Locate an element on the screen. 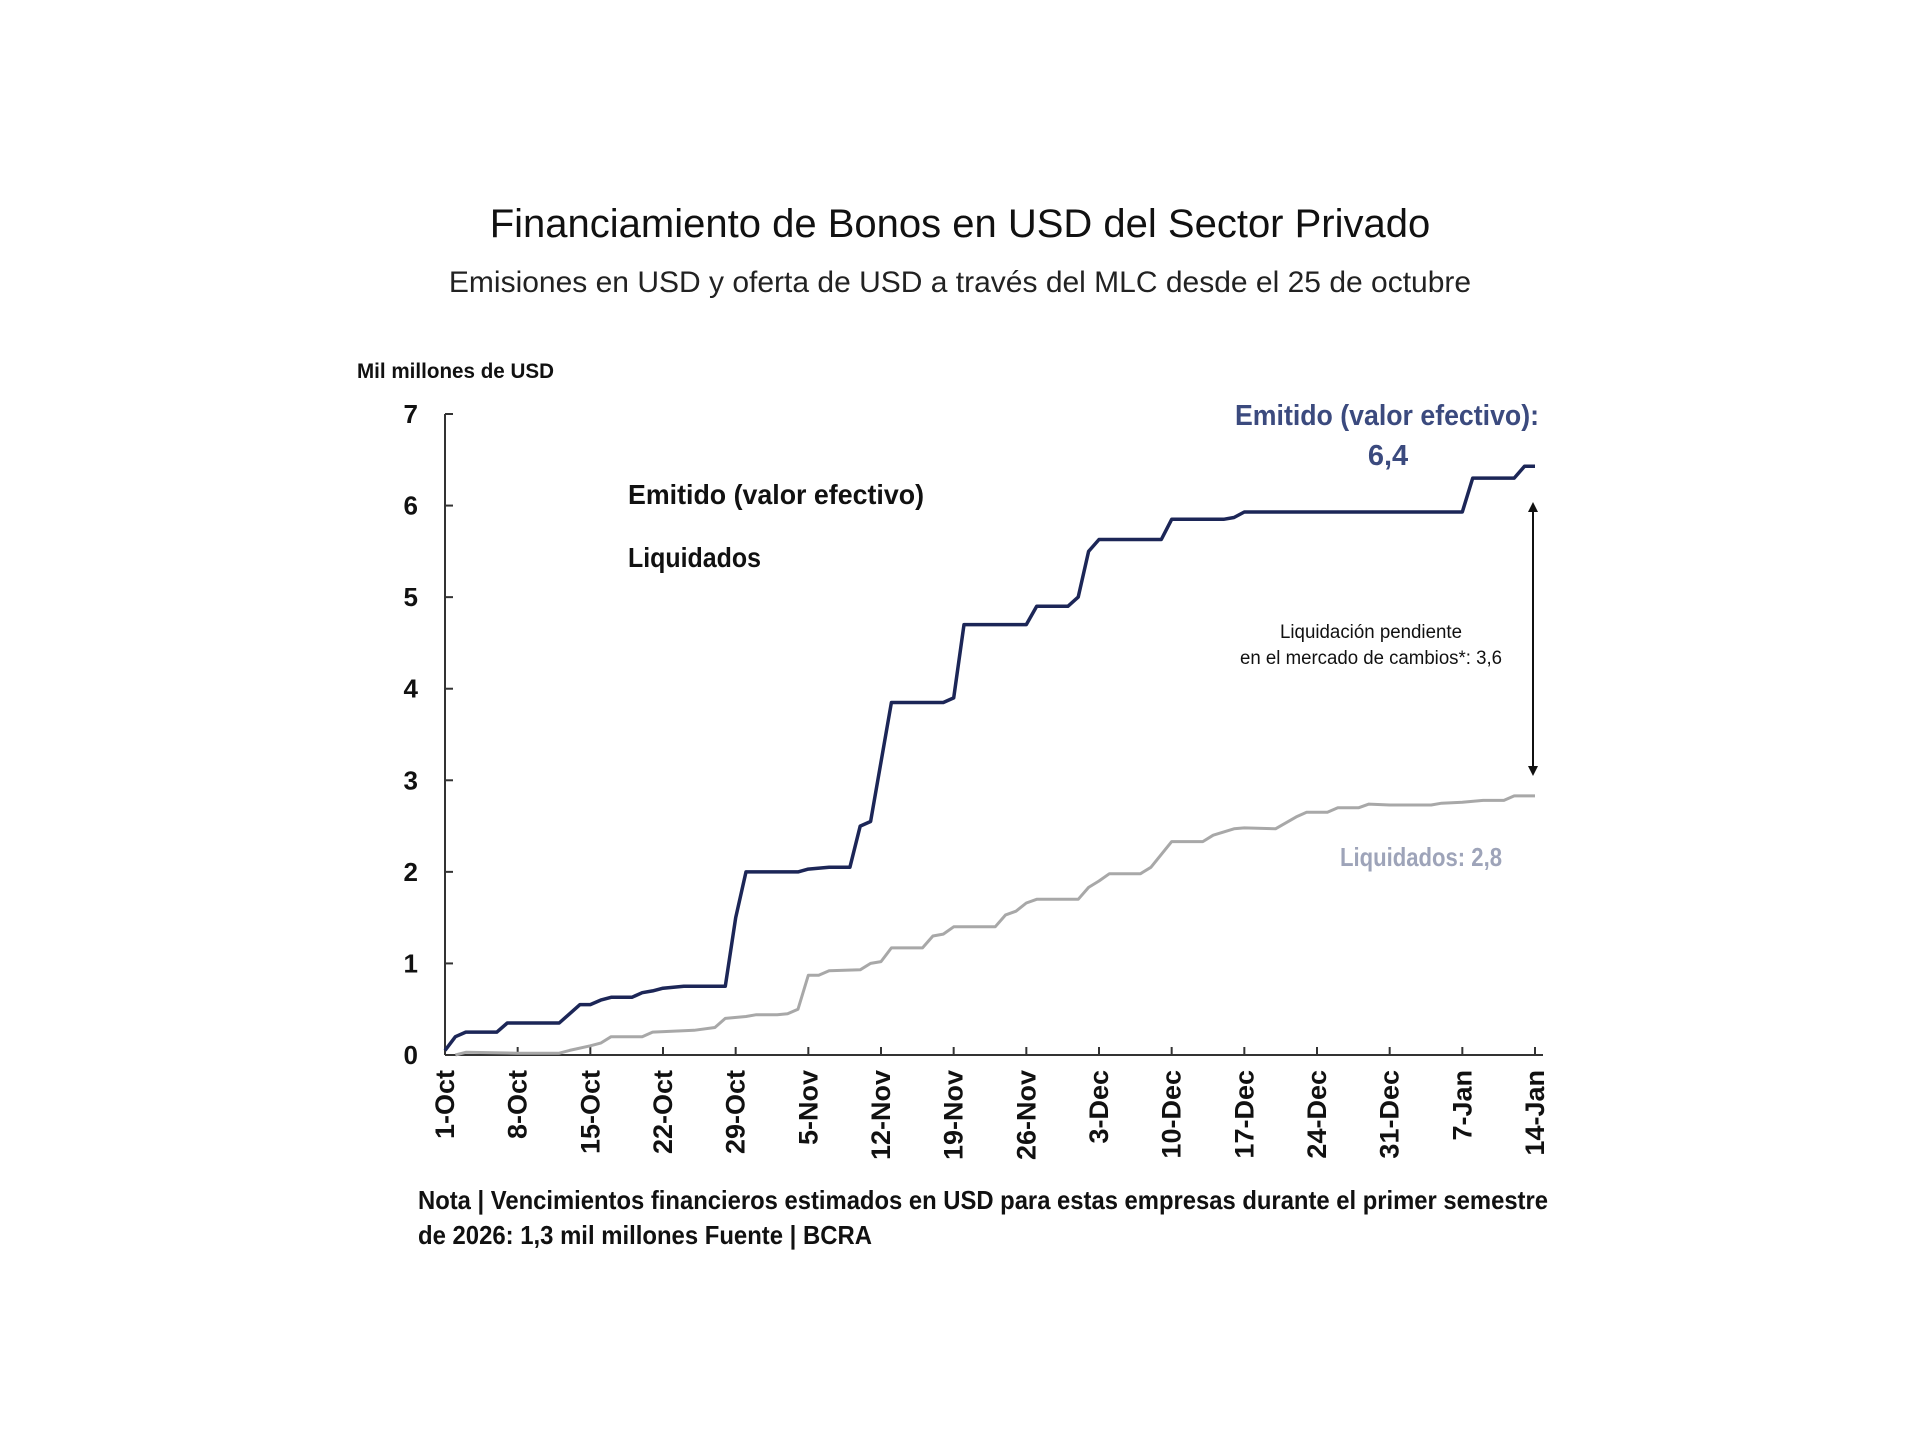 This screenshot has height=1441, width=1920. x-tick-label: 5-Nov is located at coordinates (808, 1107).